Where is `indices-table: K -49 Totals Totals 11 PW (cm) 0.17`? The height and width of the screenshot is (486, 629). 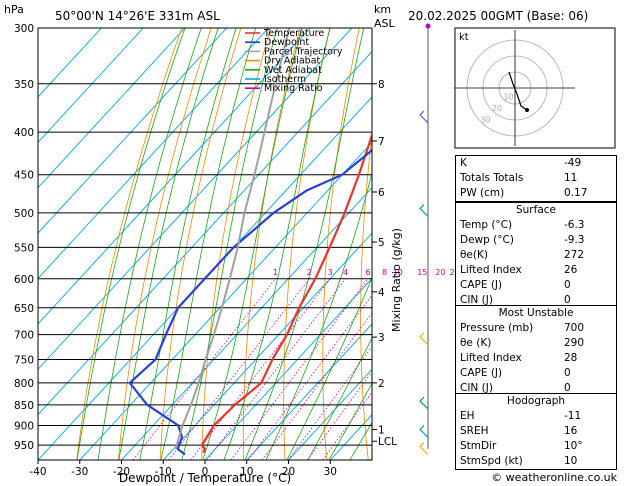 indices-table: K -49 Totals Totals 11 PW (cm) 0.17 is located at coordinates (536, 178).